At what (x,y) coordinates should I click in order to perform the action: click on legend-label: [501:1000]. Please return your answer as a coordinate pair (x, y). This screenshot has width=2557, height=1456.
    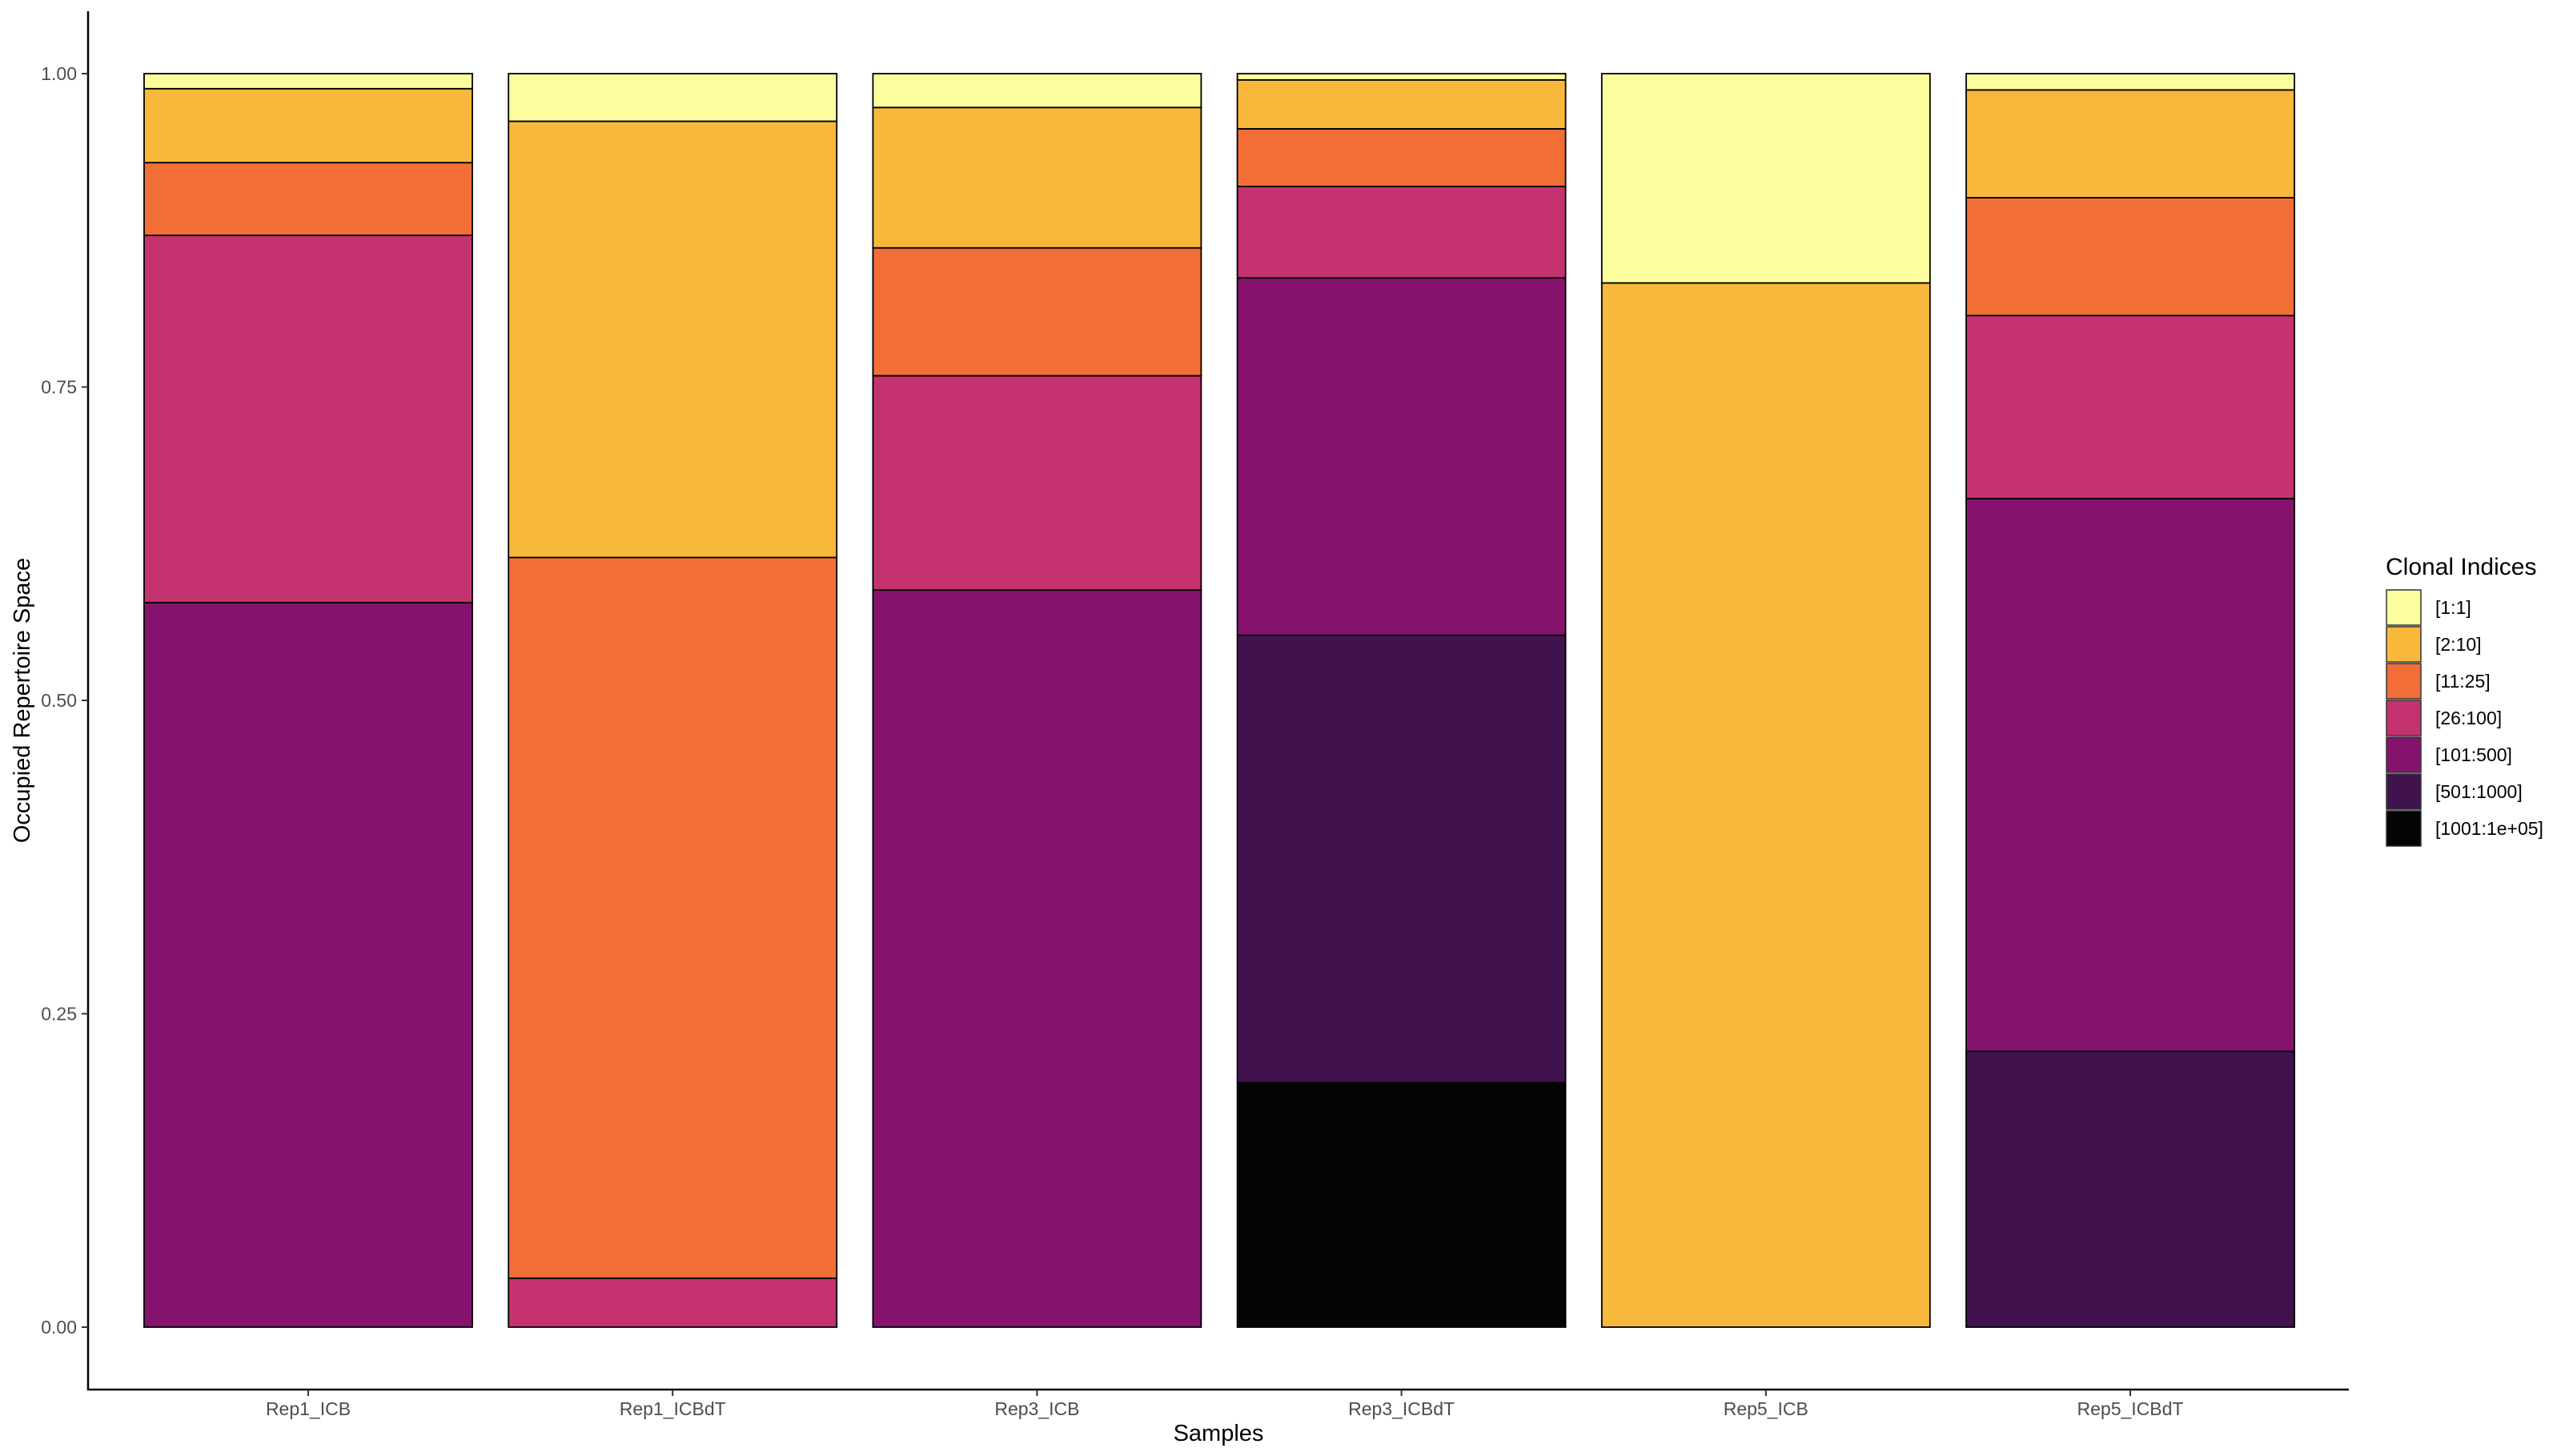
    Looking at the image, I should click on (2479, 791).